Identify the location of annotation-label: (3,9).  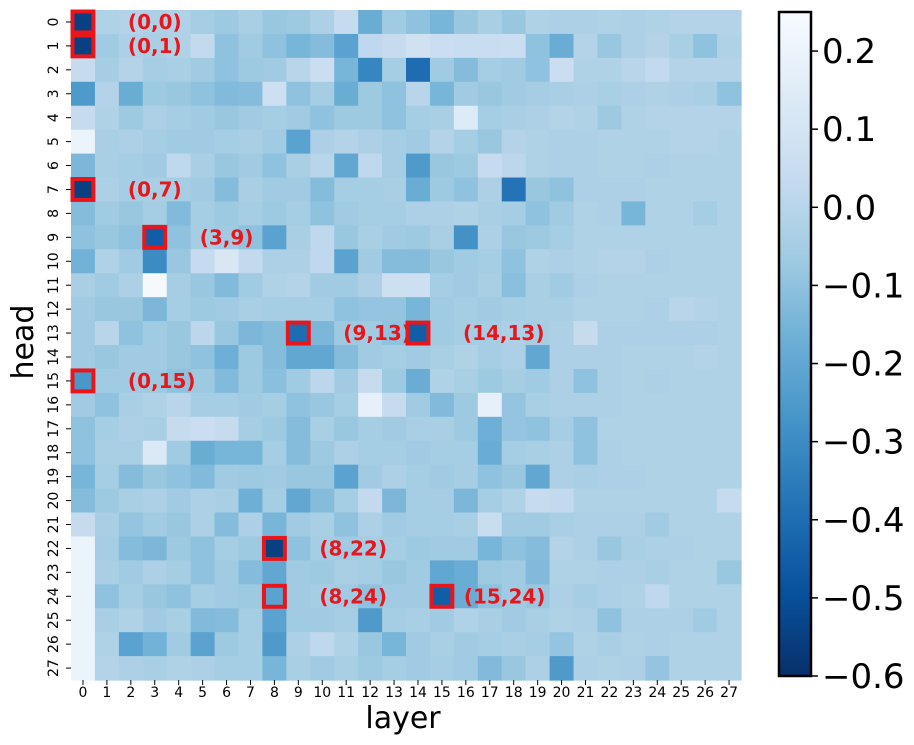
(227, 237).